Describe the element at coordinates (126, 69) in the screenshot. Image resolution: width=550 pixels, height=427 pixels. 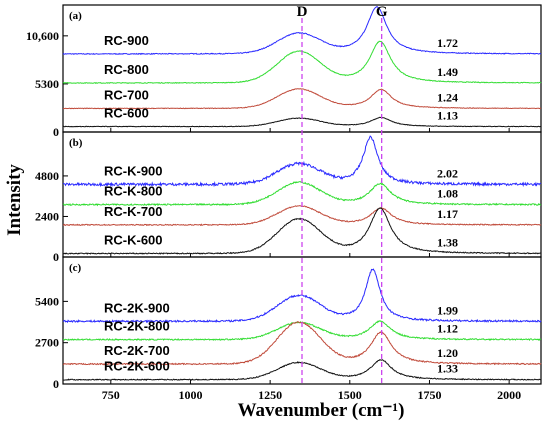
I see `series-label: RC-800` at that location.